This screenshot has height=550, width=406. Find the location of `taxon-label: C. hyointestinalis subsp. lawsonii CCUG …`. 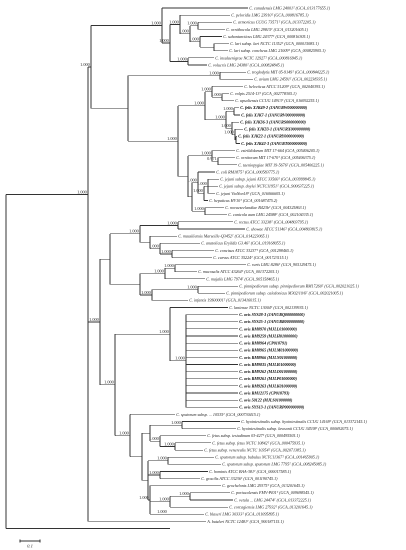

taxon-label: C. hyointestinalis subsp. lawsonii CCUG … is located at coordinates (295, 428).